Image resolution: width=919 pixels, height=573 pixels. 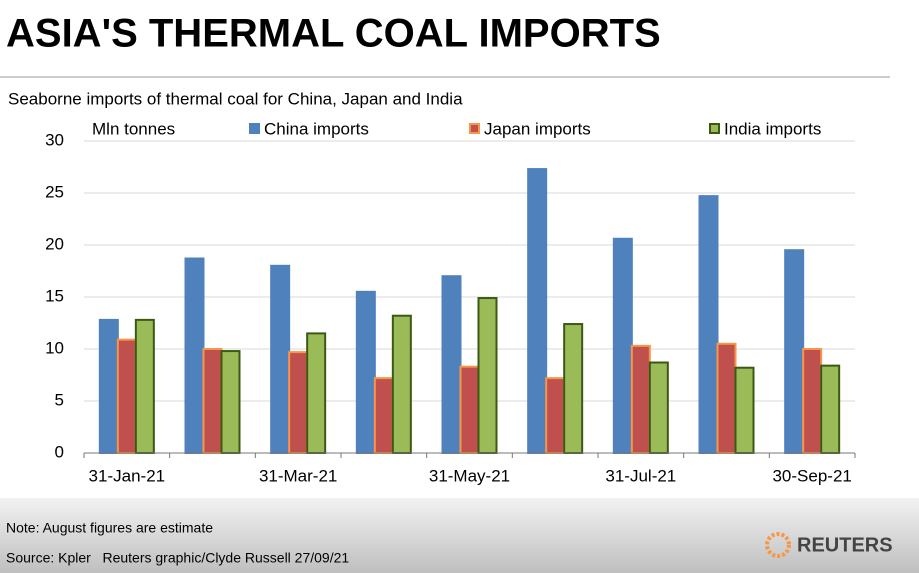 I want to click on y-tick-label: 25, so click(x=54, y=191).